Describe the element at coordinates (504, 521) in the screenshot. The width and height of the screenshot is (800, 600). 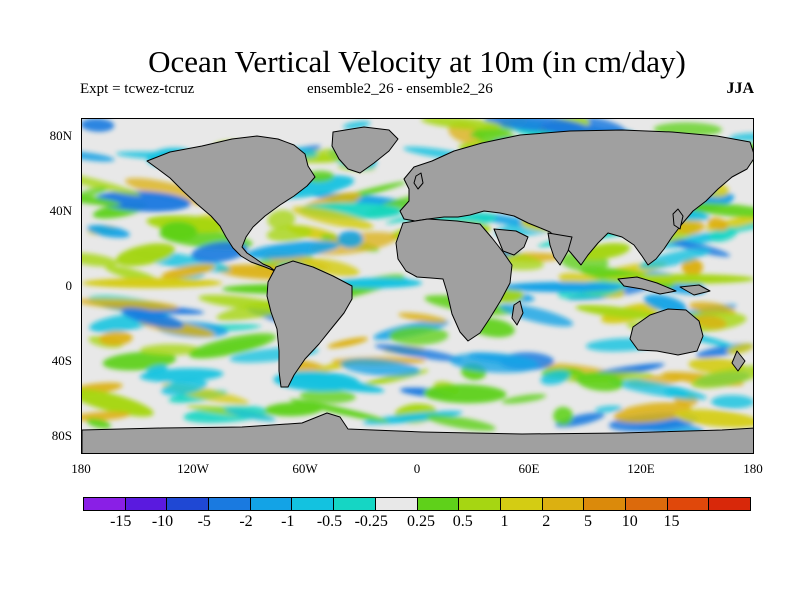
I see `colorbar-tick-label: 1` at that location.